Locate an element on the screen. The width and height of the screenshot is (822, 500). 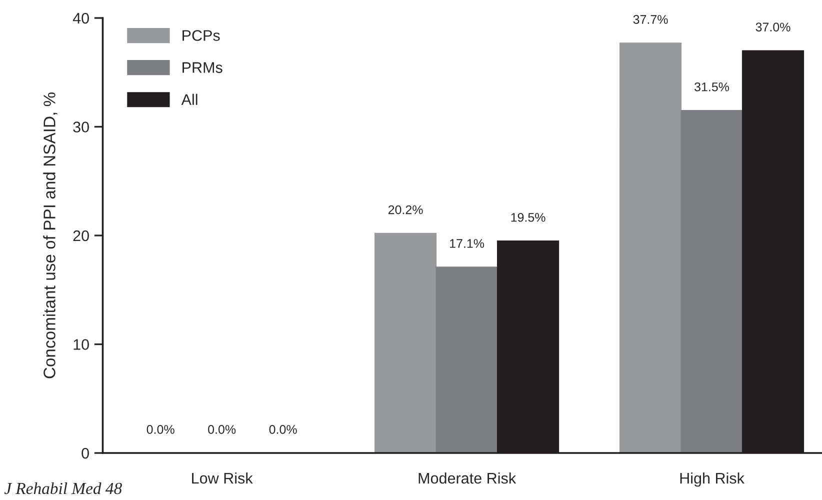
x-tick-label: Moderate Risk is located at coordinates (467, 478).